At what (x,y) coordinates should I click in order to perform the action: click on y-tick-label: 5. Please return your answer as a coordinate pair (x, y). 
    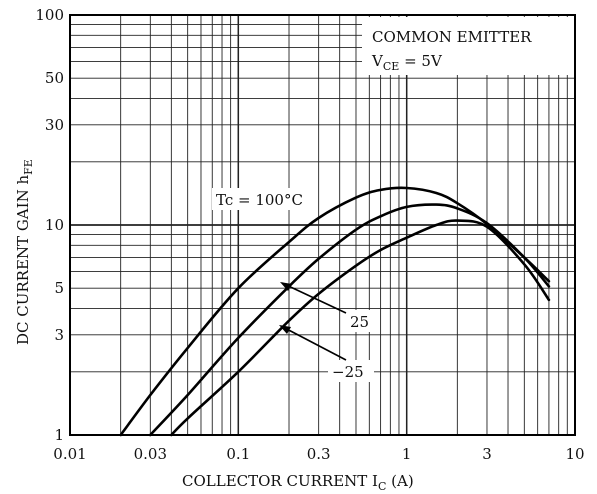
    Looking at the image, I should click on (59, 288).